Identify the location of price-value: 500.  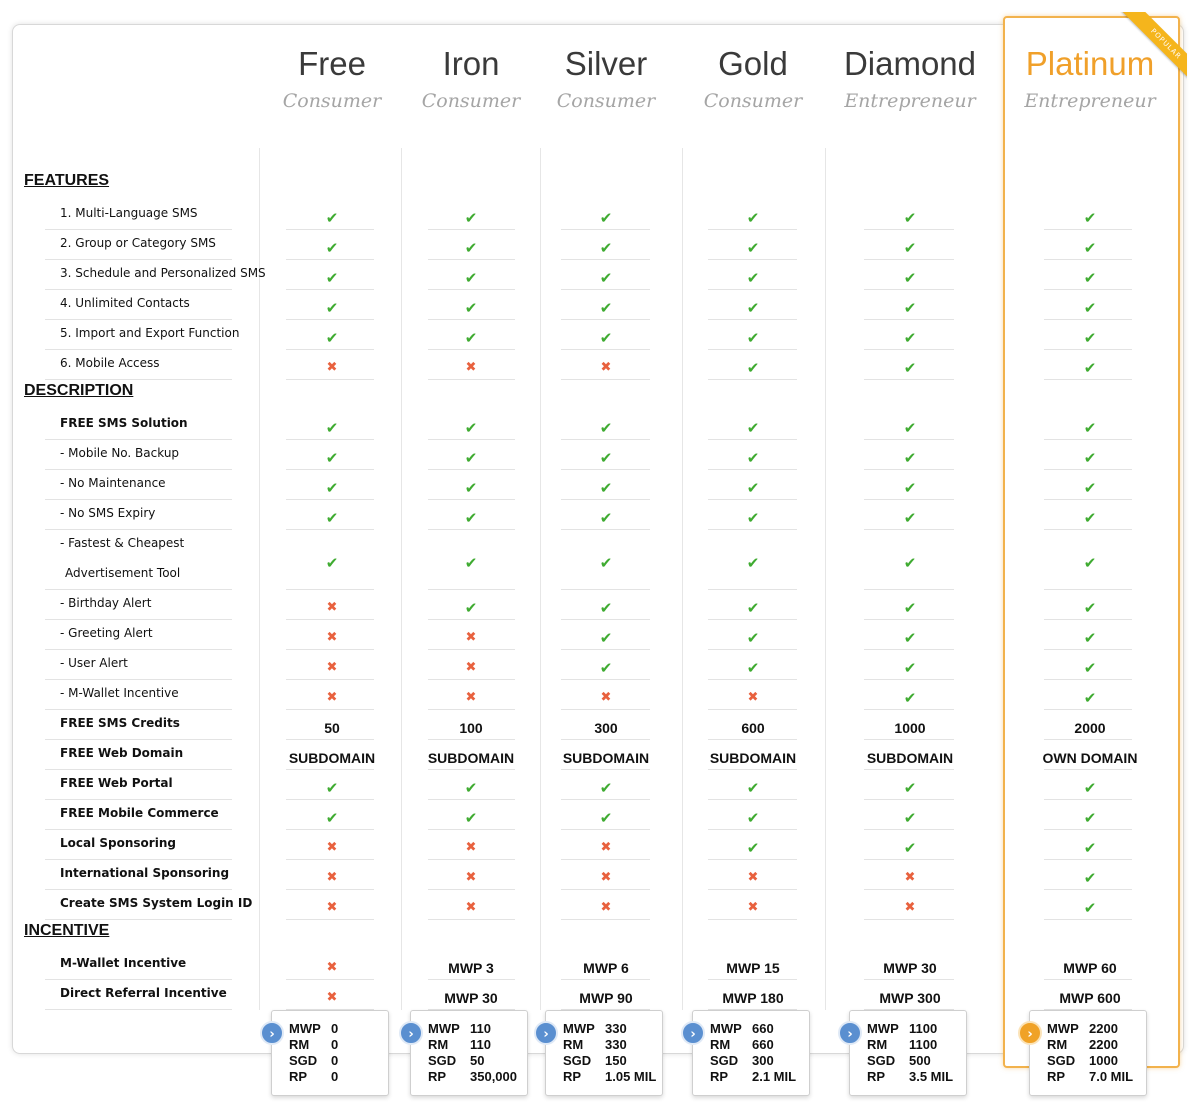
(920, 1060).